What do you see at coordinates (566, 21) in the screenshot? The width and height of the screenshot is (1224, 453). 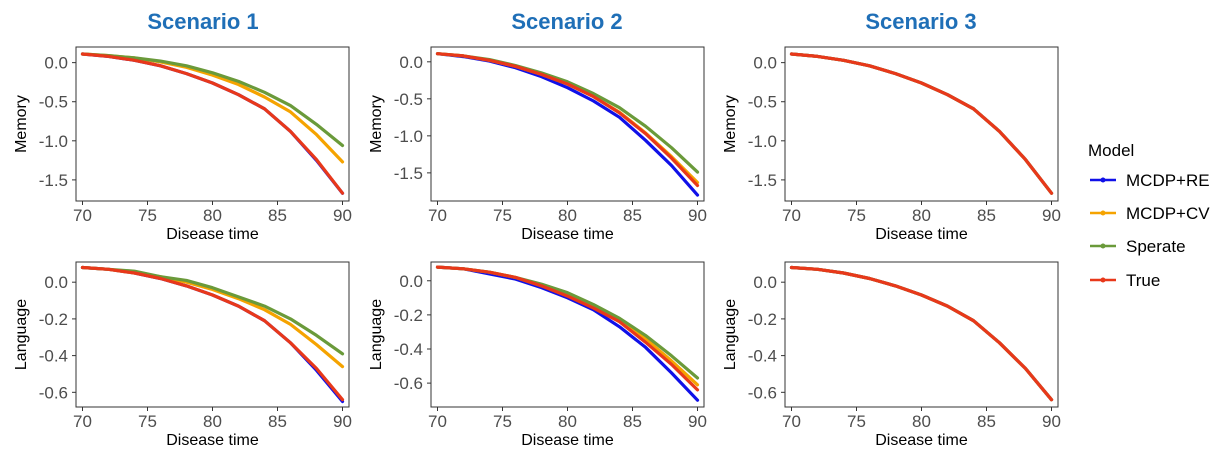 I see `scenario-2-title: Scenario 2` at bounding box center [566, 21].